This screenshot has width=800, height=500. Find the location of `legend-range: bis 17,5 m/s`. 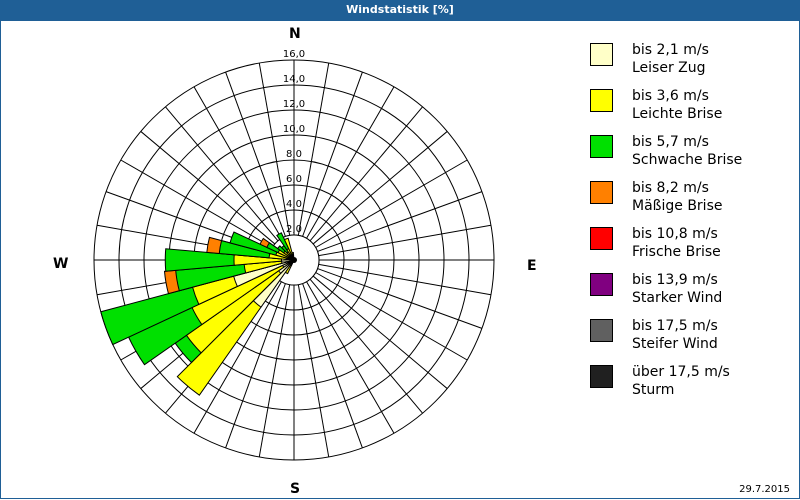

legend-range: bis 17,5 m/s is located at coordinates (675, 326).